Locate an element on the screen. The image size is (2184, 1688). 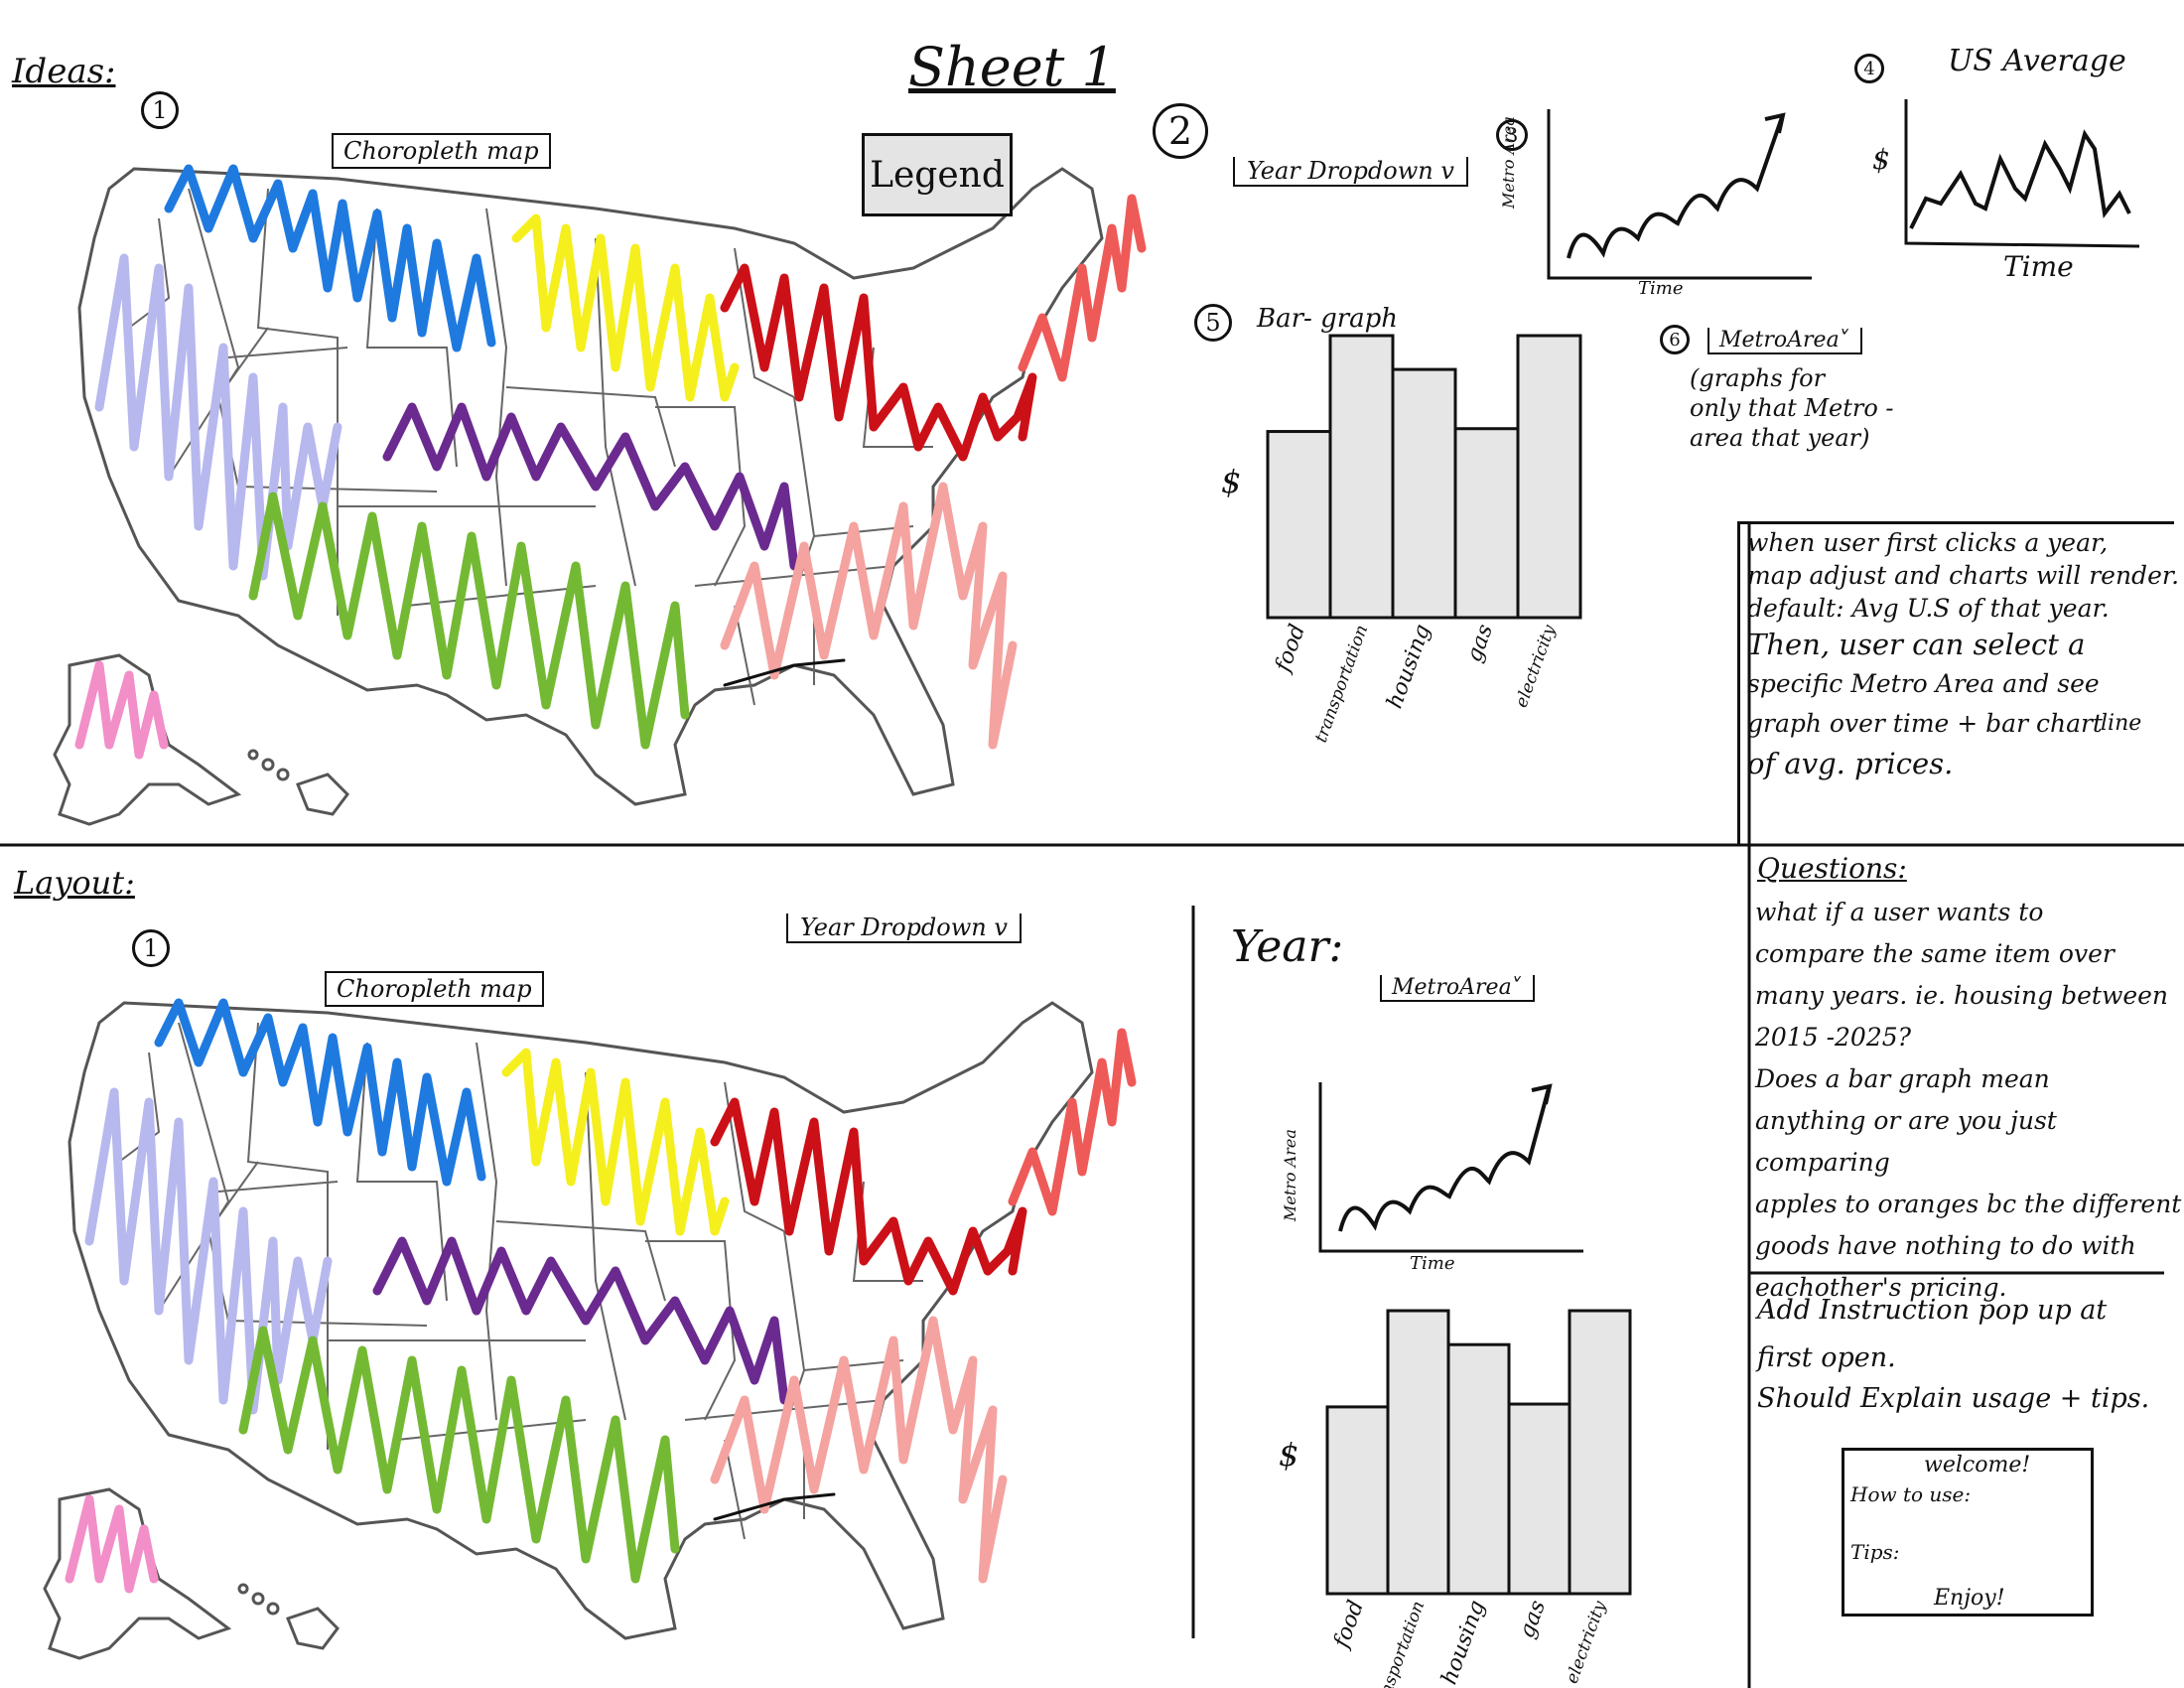
layout-metro-dropdown: MetroArea˅ is located at coordinates (1457, 988).